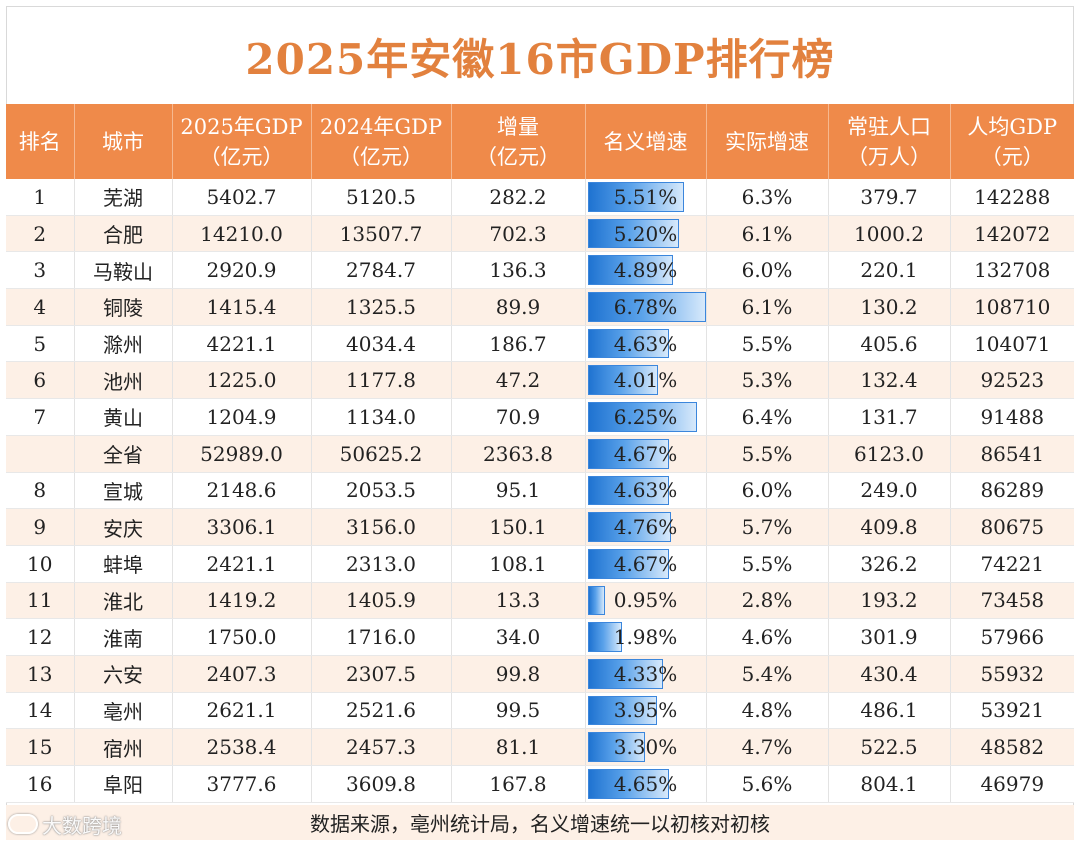 This screenshot has height=846, width=1080. Describe the element at coordinates (1012, 711) in the screenshot. I see `cell-per-capita: 53921` at that location.